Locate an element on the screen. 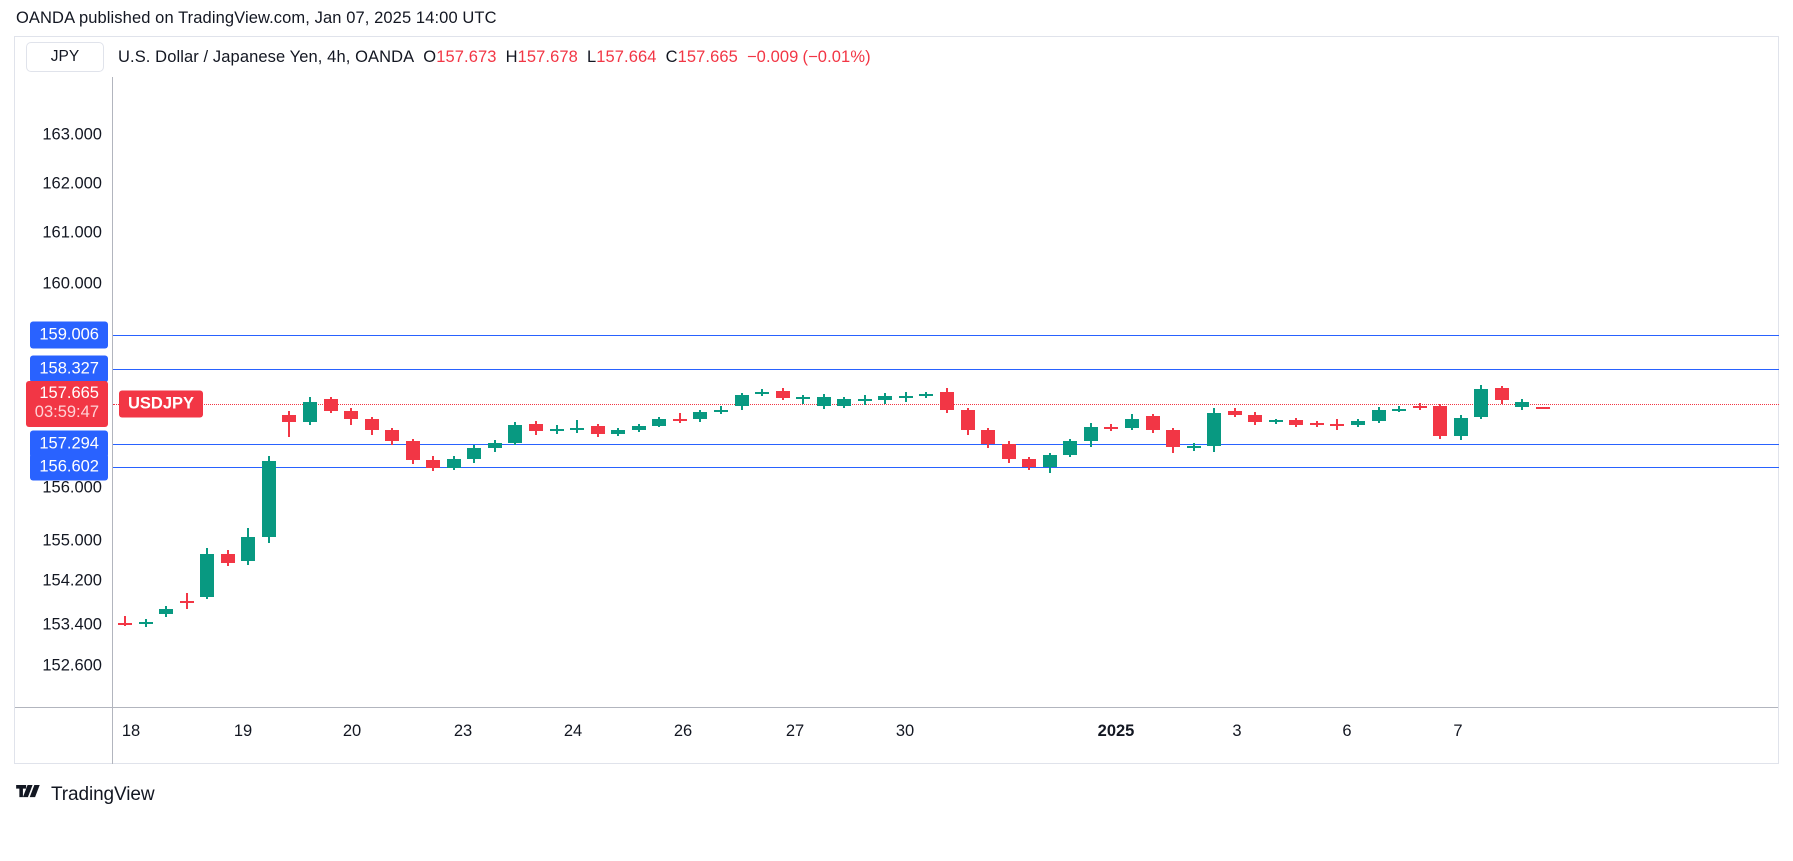 The width and height of the screenshot is (1793, 861). tradingview-logo: TradingView is located at coordinates (85, 795).